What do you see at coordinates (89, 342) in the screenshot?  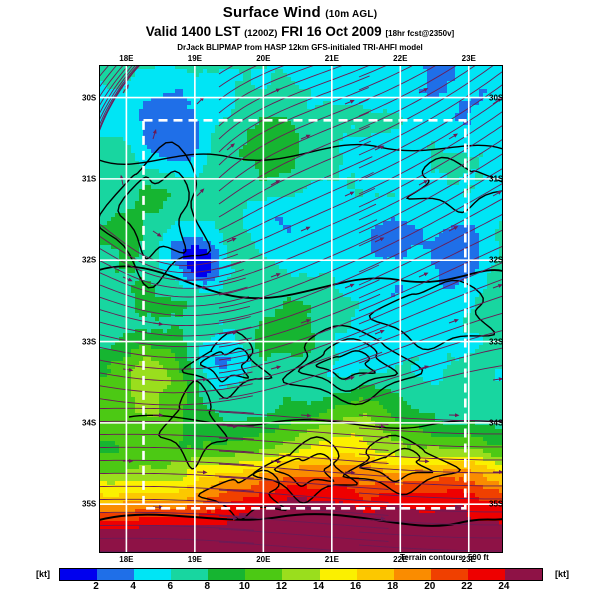 I see `lat-tick-left: 33S` at bounding box center [89, 342].